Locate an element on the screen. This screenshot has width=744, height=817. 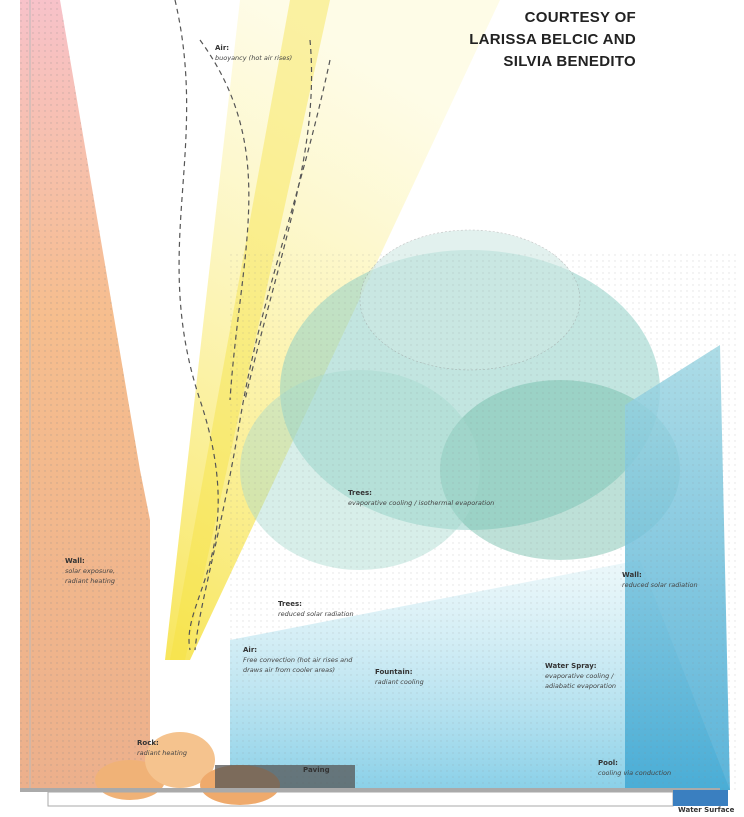
label-title: Paving is located at coordinates (316, 770).